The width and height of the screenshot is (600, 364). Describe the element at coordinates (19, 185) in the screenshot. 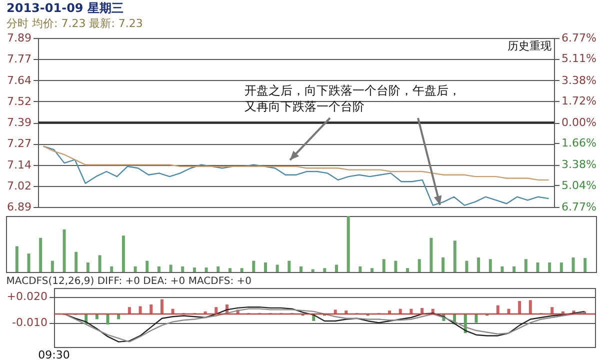

I see `y-tick-label: 7.02` at that location.